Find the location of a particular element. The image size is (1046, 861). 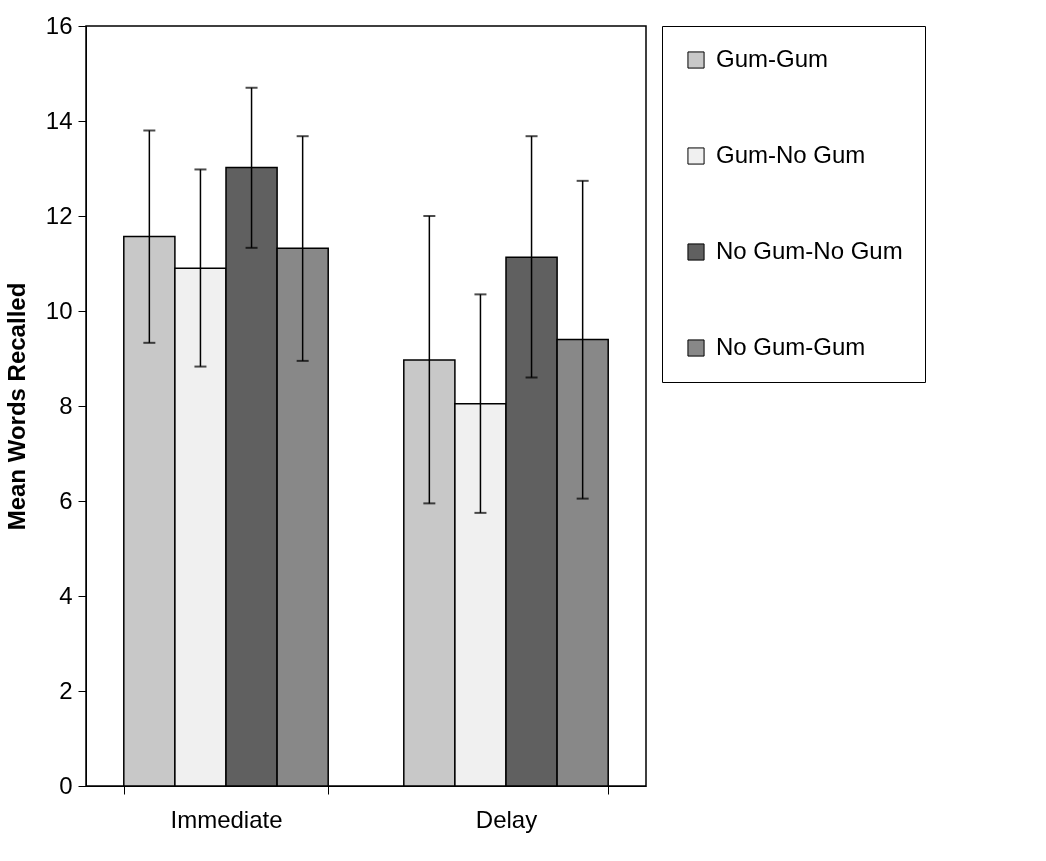

y-axis-title: Mean Words Recalled is located at coordinates (16, 406).